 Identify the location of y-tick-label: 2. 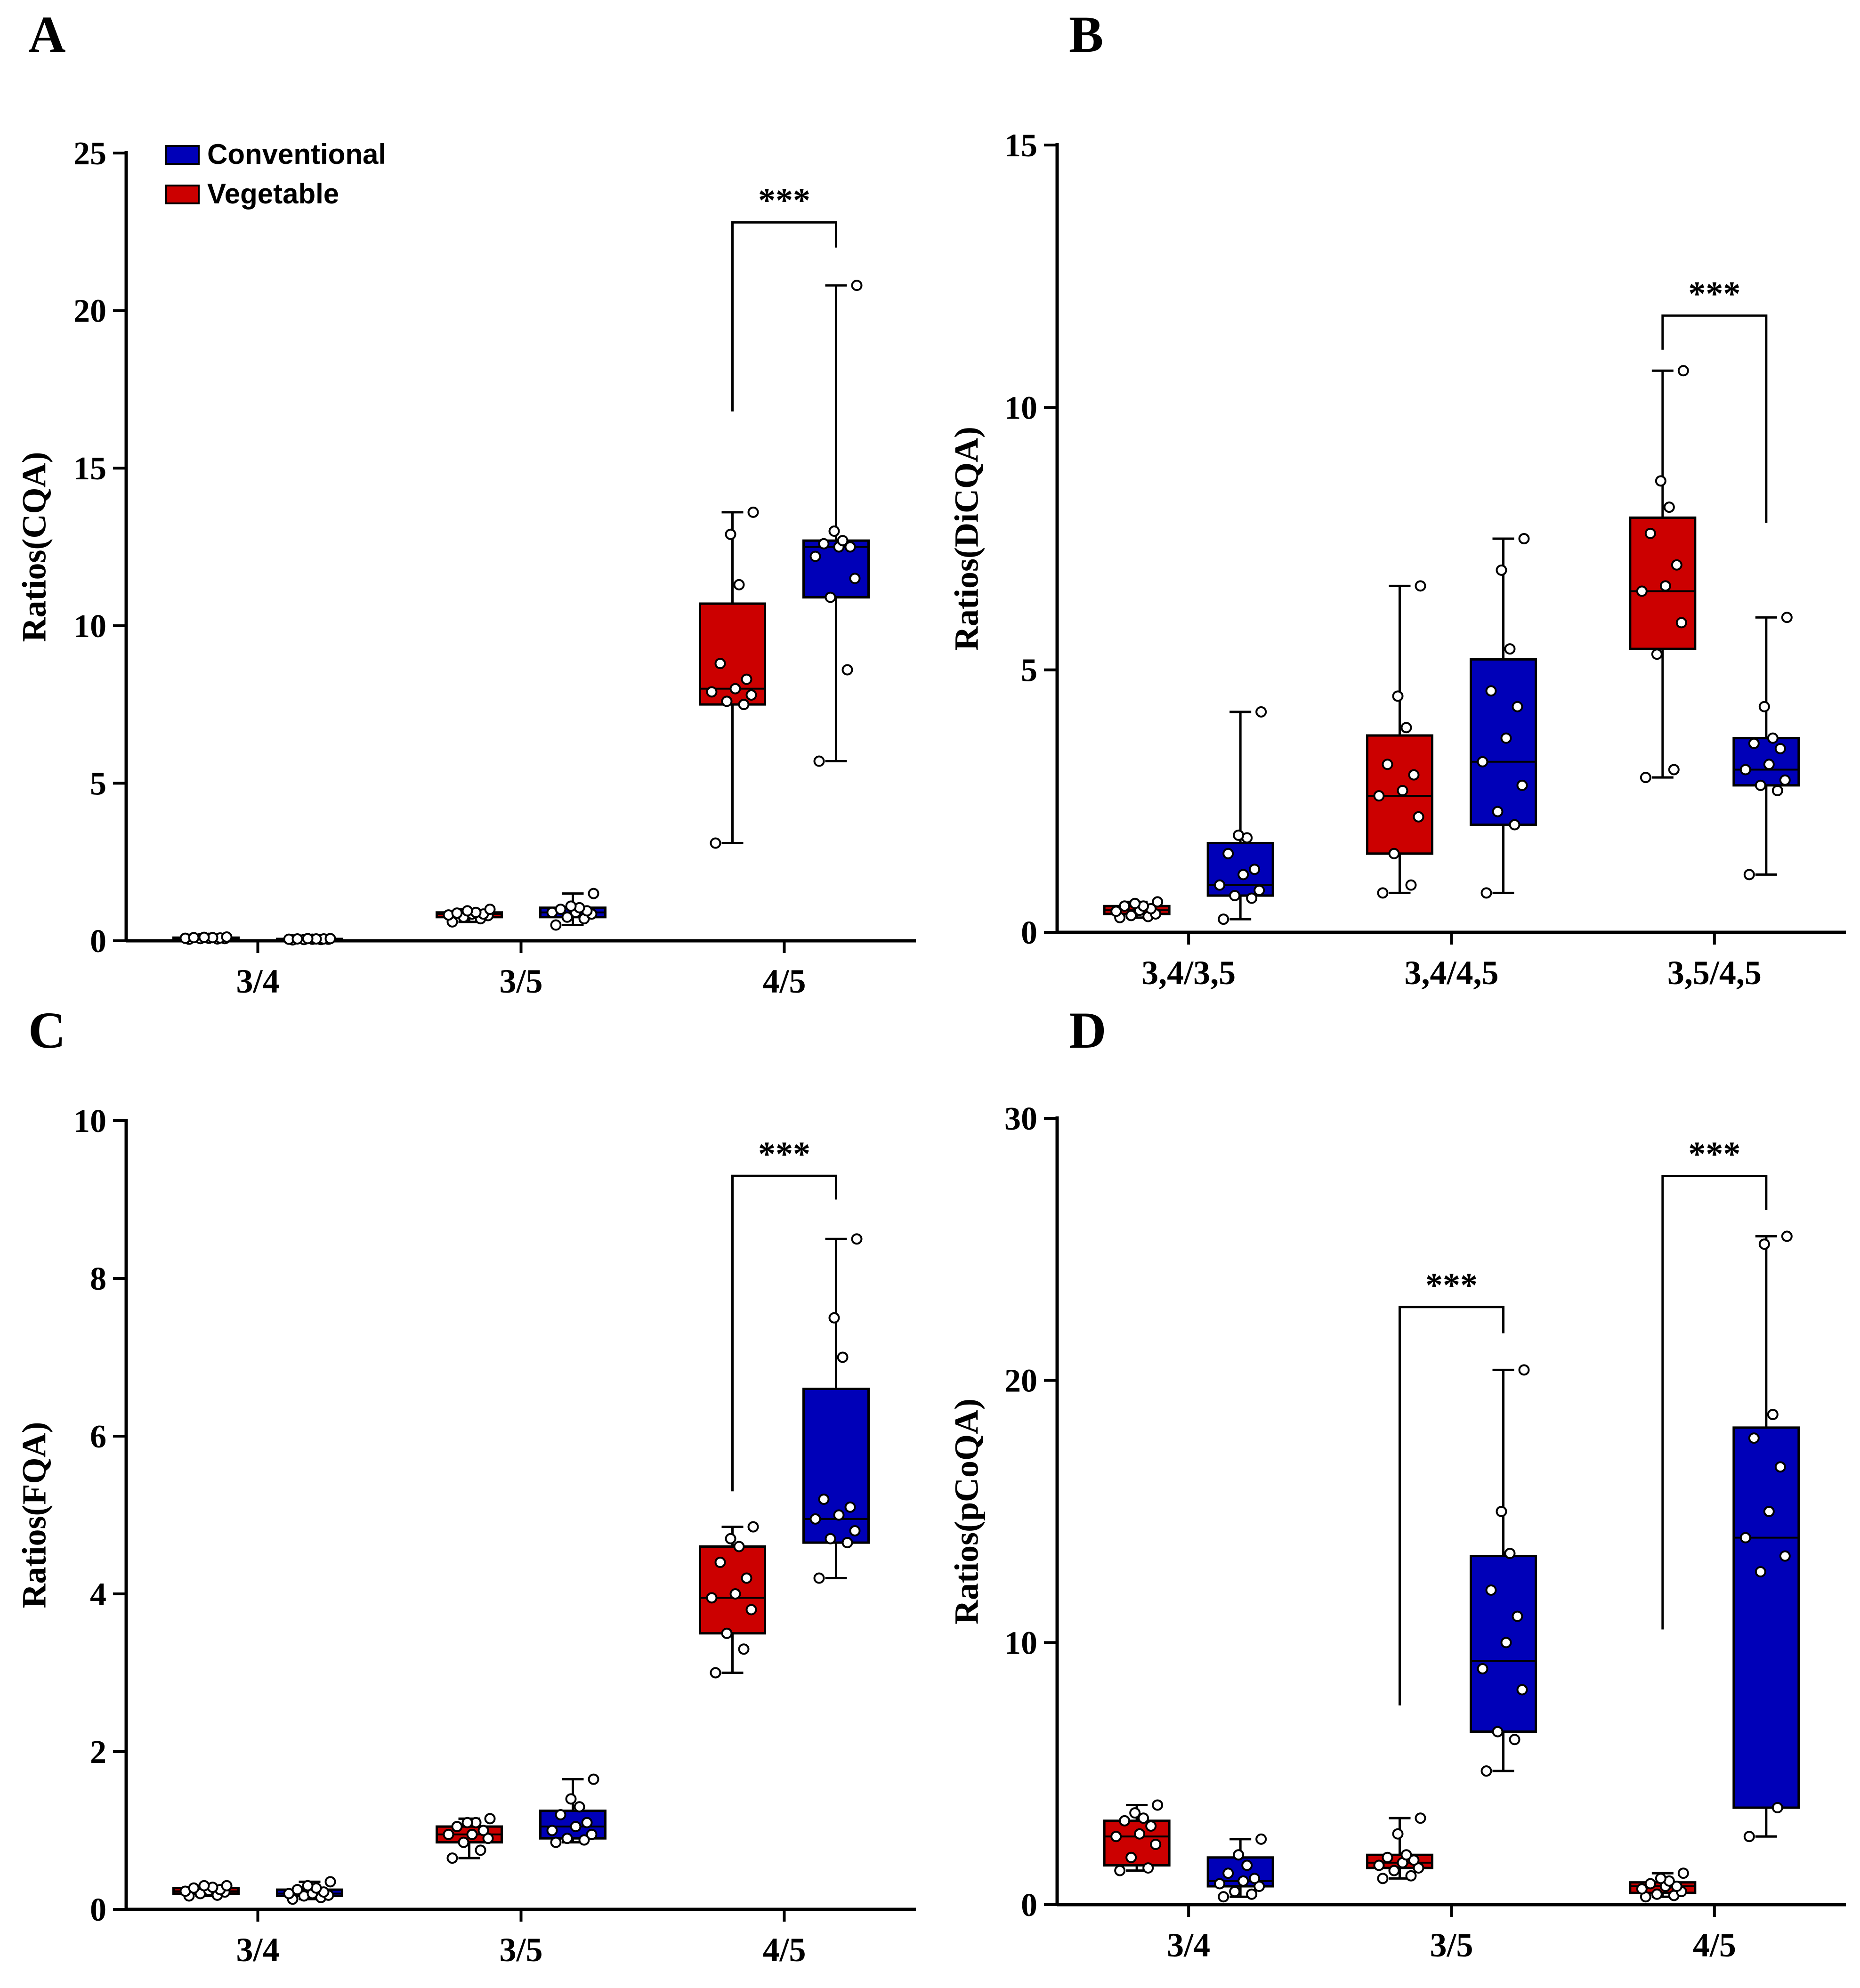
(98, 1752).